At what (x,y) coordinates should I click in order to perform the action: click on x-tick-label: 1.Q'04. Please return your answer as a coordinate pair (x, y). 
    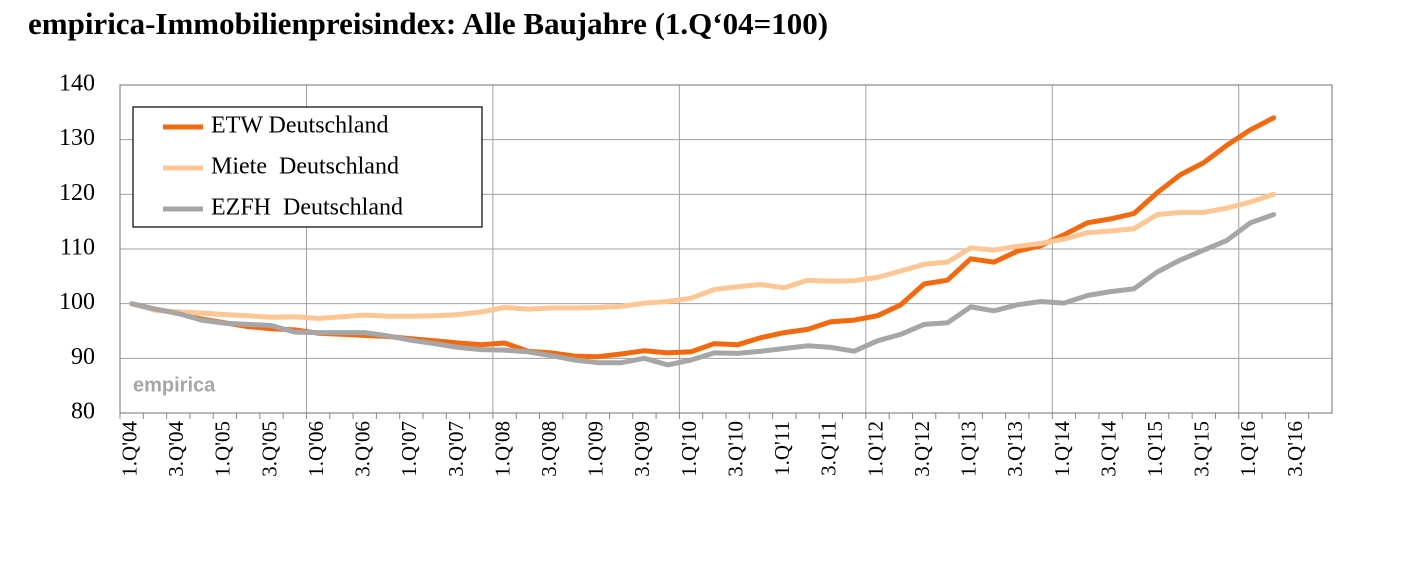
    Looking at the image, I should click on (129, 449).